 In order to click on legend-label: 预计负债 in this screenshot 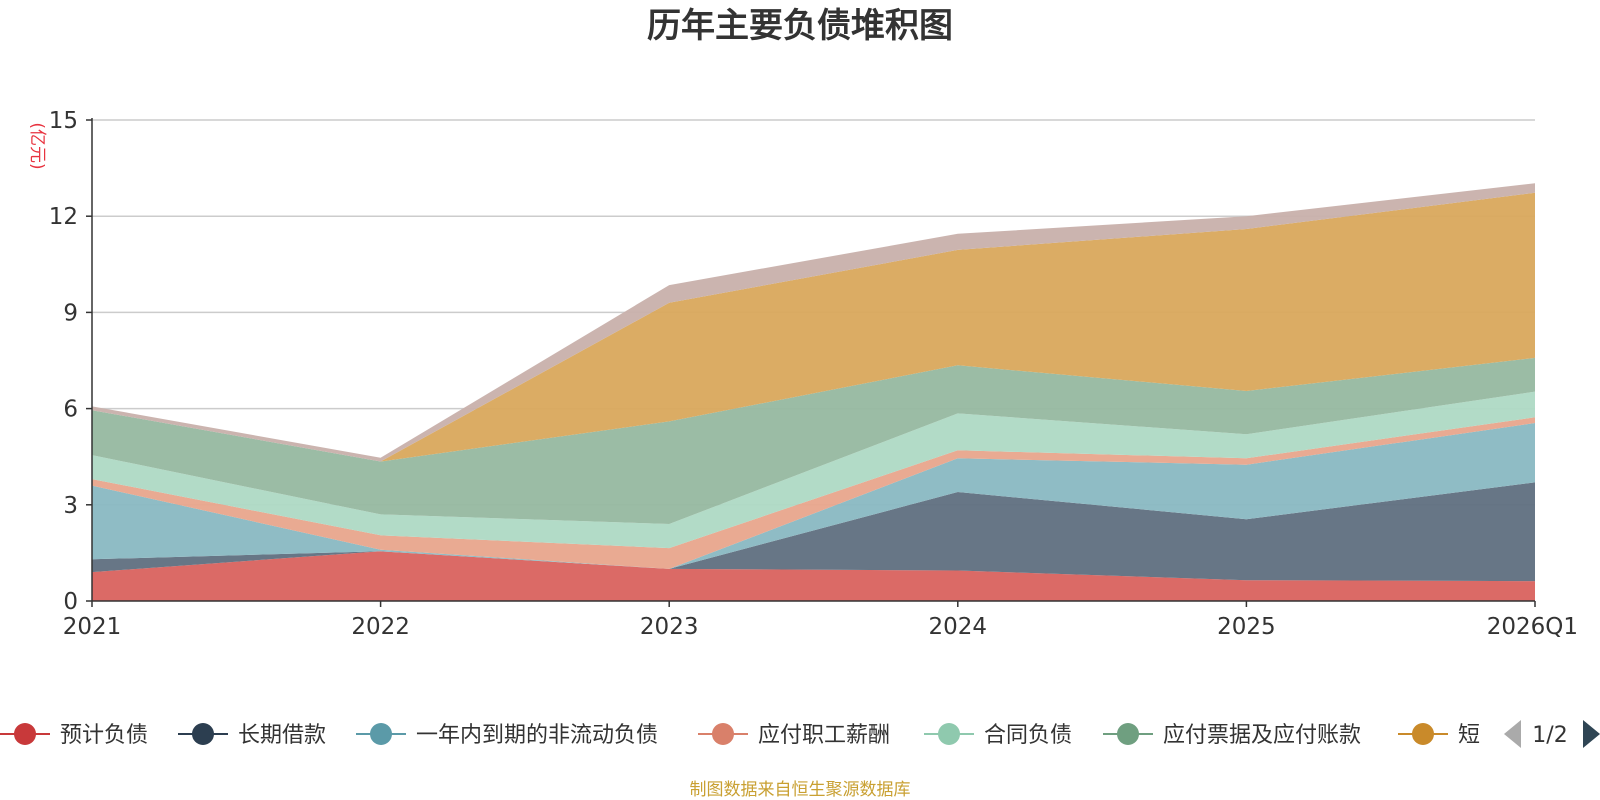, I will do `click(104, 735)`.